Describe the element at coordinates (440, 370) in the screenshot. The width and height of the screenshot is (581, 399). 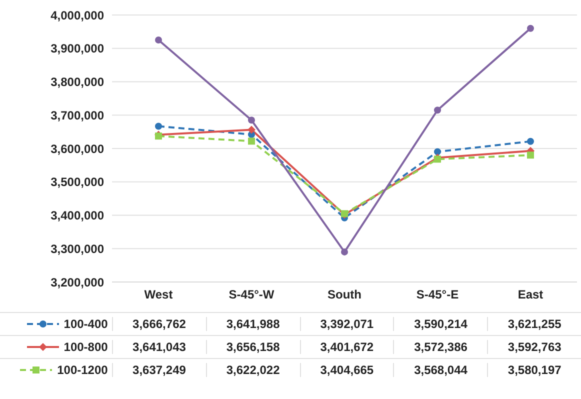
I see `data-label: 3,568,044` at that location.